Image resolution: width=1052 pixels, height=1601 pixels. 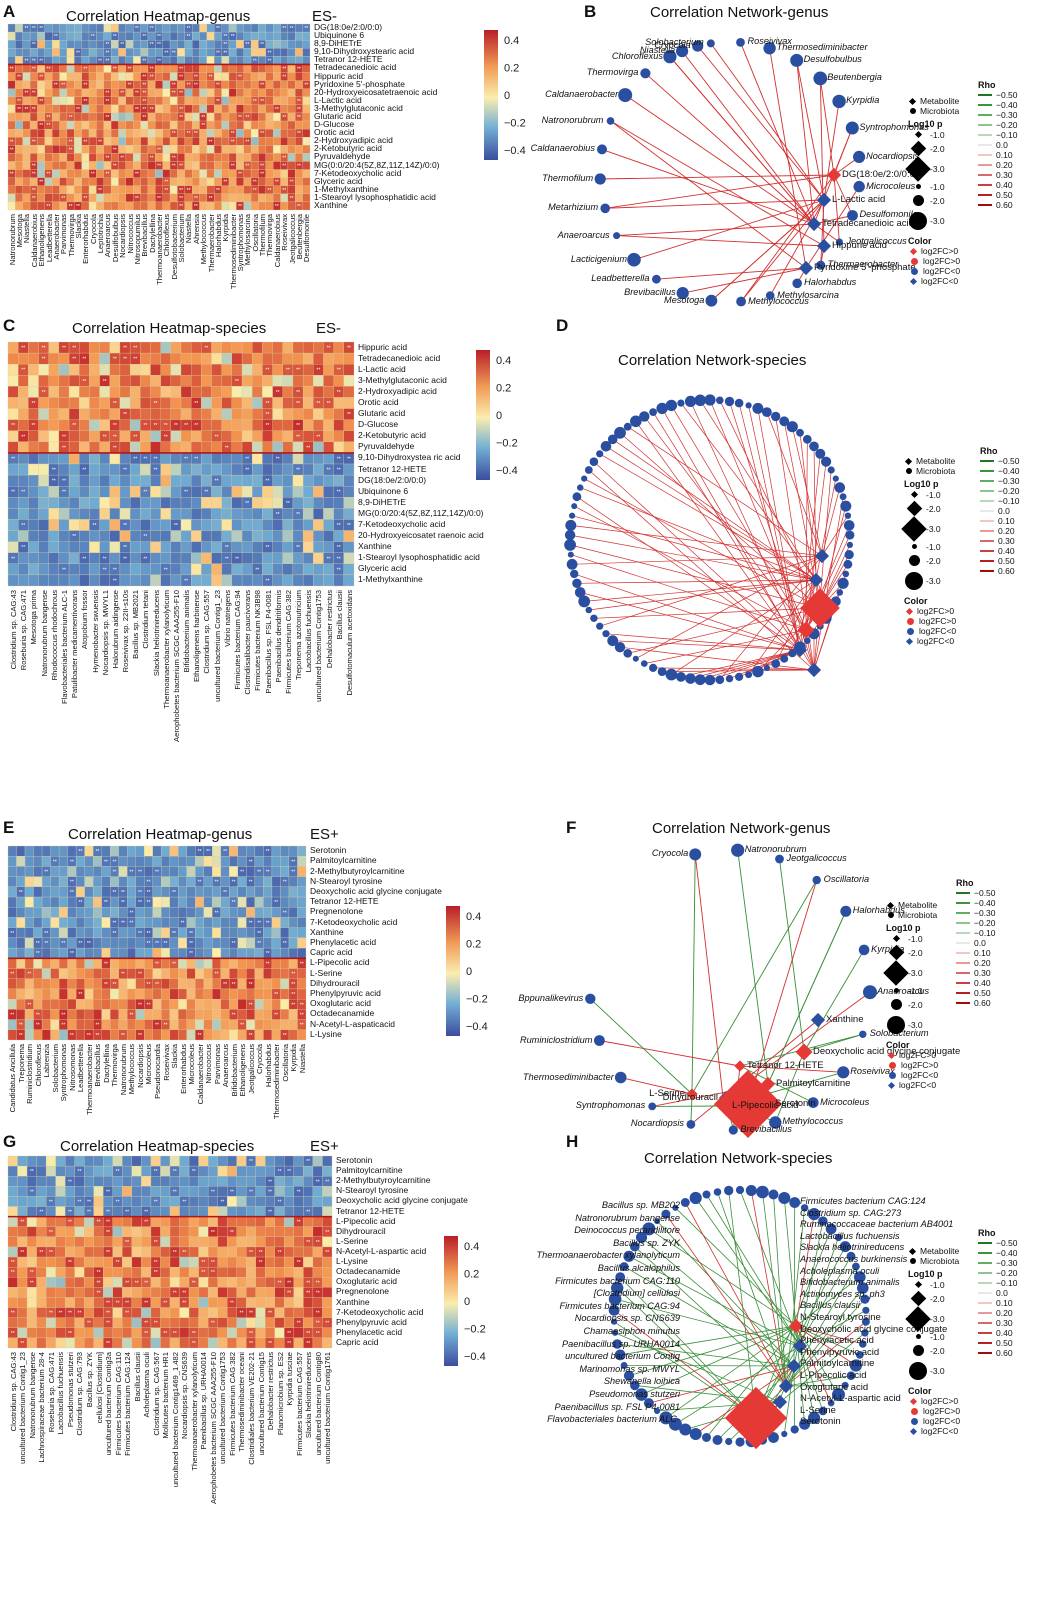 I want to click on microbiota-label: Caldanaerobius, so click(x=562, y=148).